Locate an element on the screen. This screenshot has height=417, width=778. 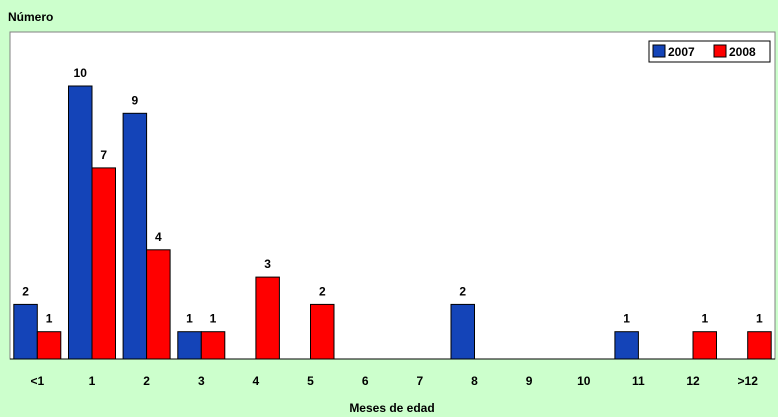
data-label-2008-12: 1 is located at coordinates (704, 319).